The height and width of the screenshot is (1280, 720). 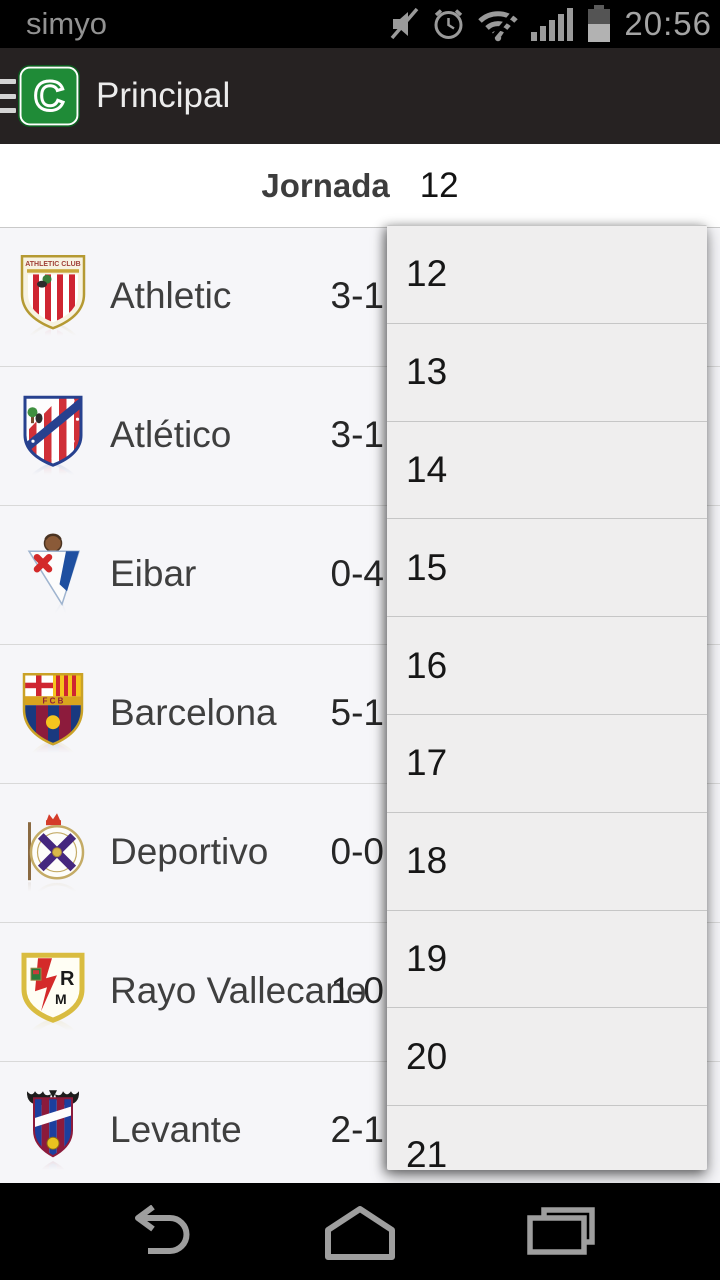 I want to click on home-team-name: Rayo Vallecano, so click(x=238, y=991).